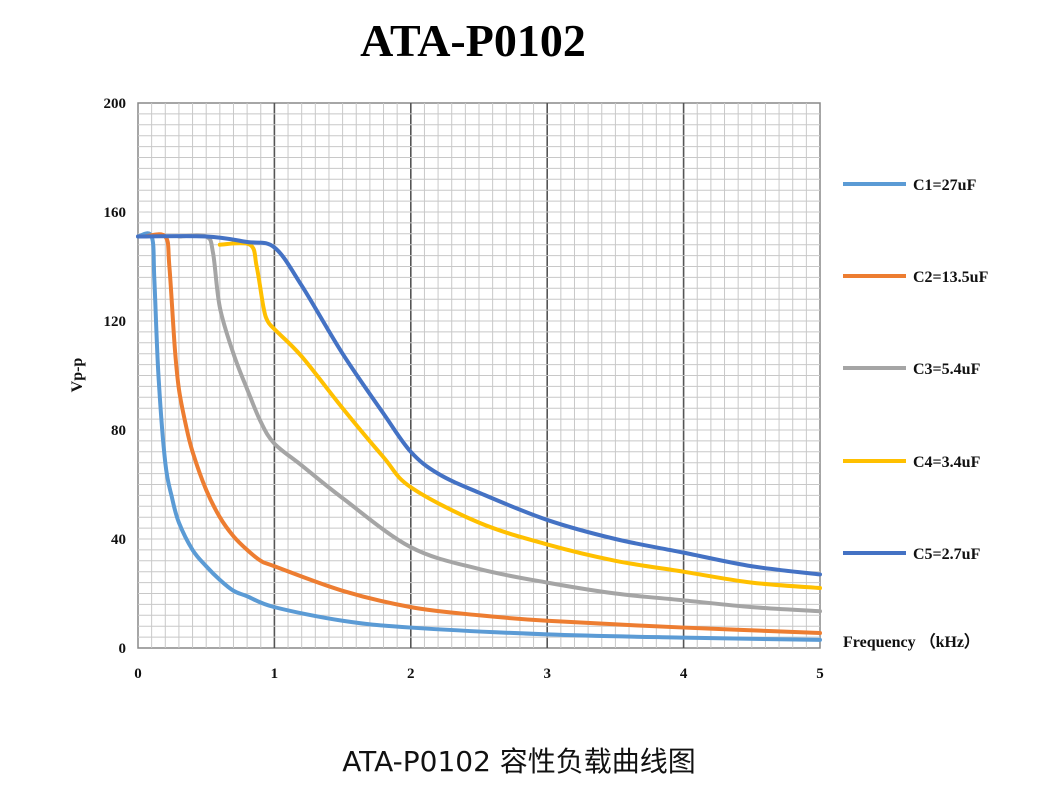 The height and width of the screenshot is (801, 1038). What do you see at coordinates (473, 40) in the screenshot?
I see `chart-title: ATA-P0102` at bounding box center [473, 40].